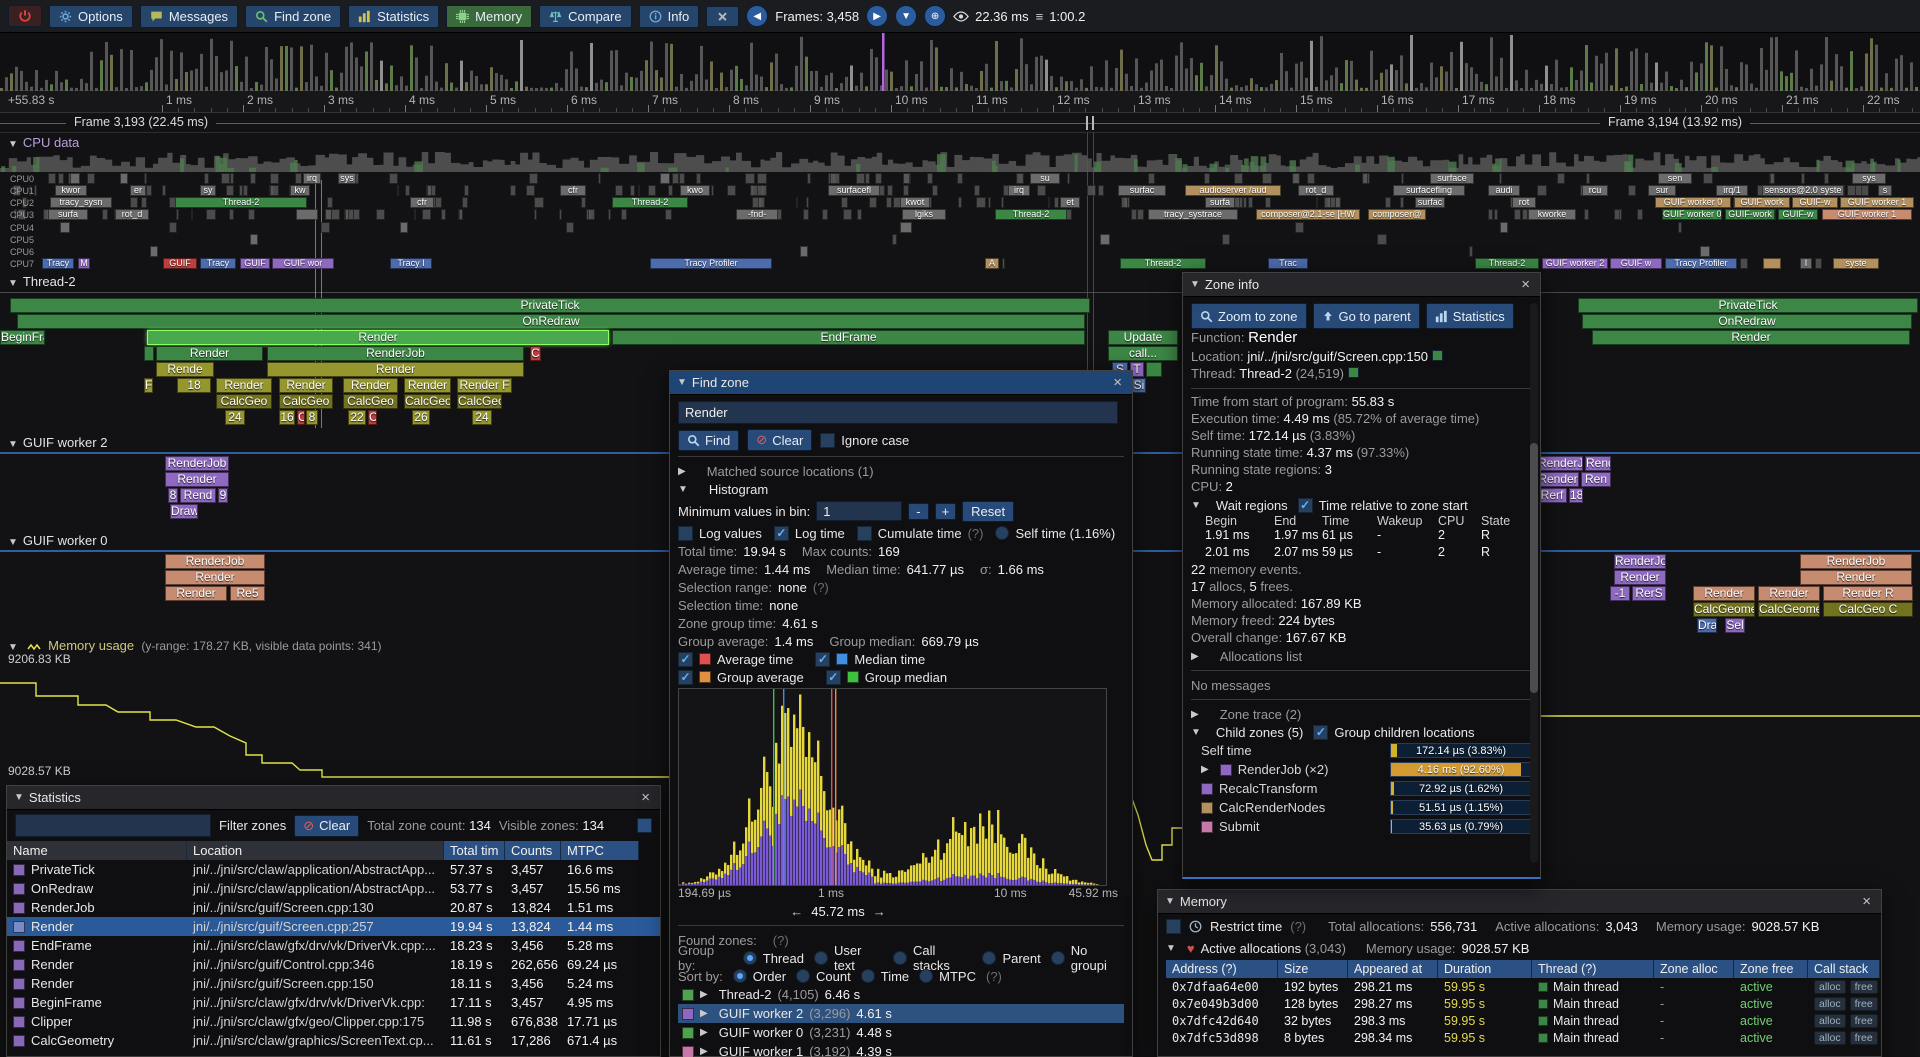  What do you see at coordinates (1662, 190) in the screenshot?
I see `cpu-zone-sur: sur` at bounding box center [1662, 190].